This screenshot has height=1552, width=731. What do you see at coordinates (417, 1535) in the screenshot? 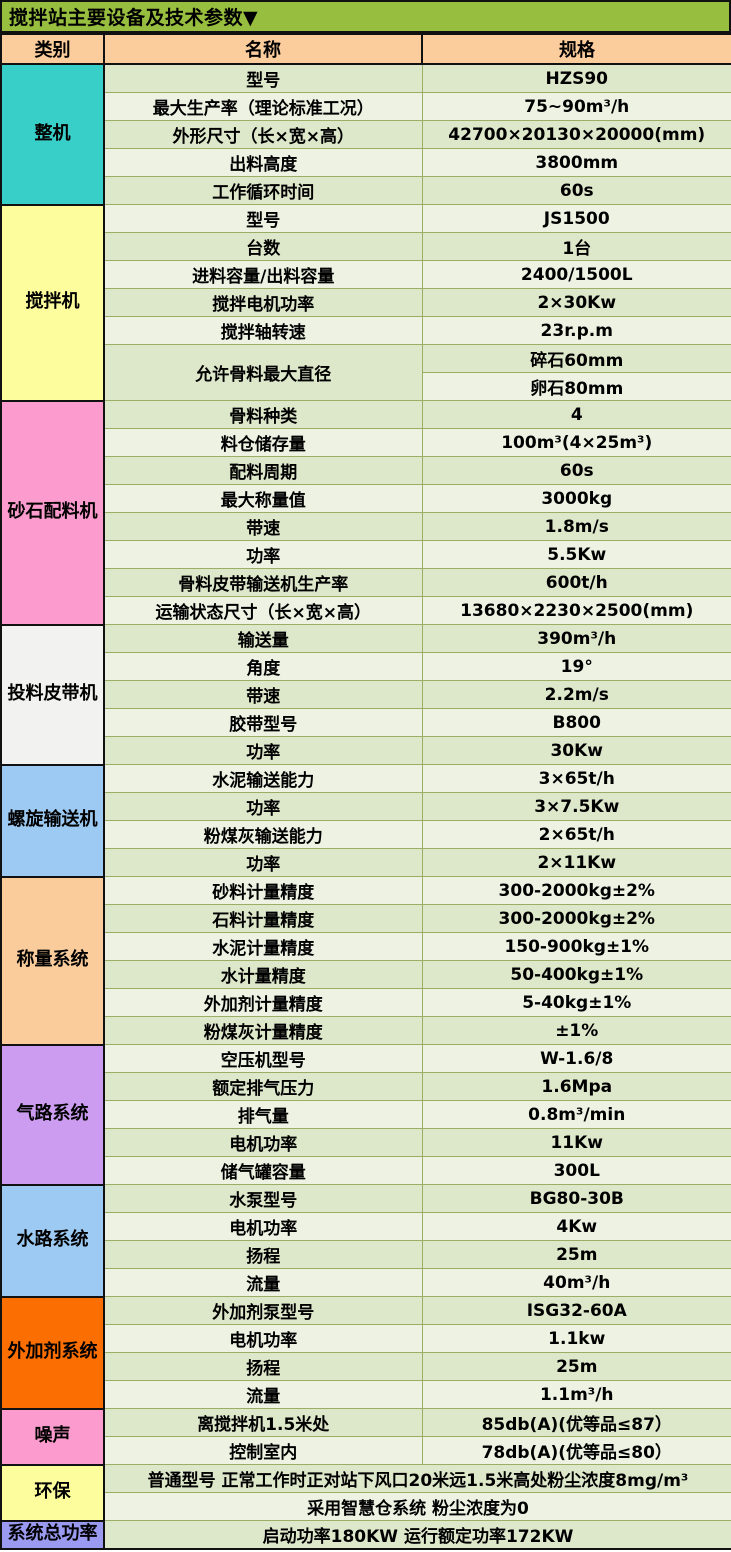
I see `merged-value-cell: 启动功率180KW 运行额定功率172KW` at bounding box center [417, 1535].